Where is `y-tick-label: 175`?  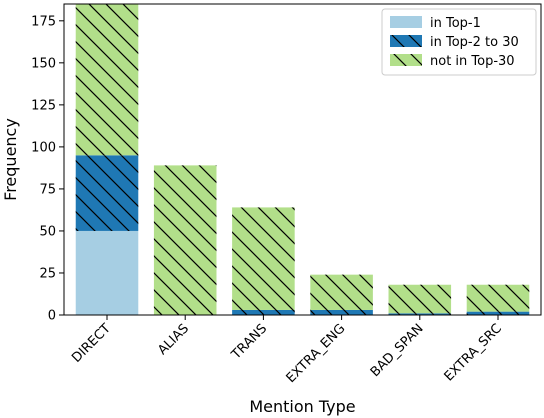
y-tick-label: 175 is located at coordinates (43, 21).